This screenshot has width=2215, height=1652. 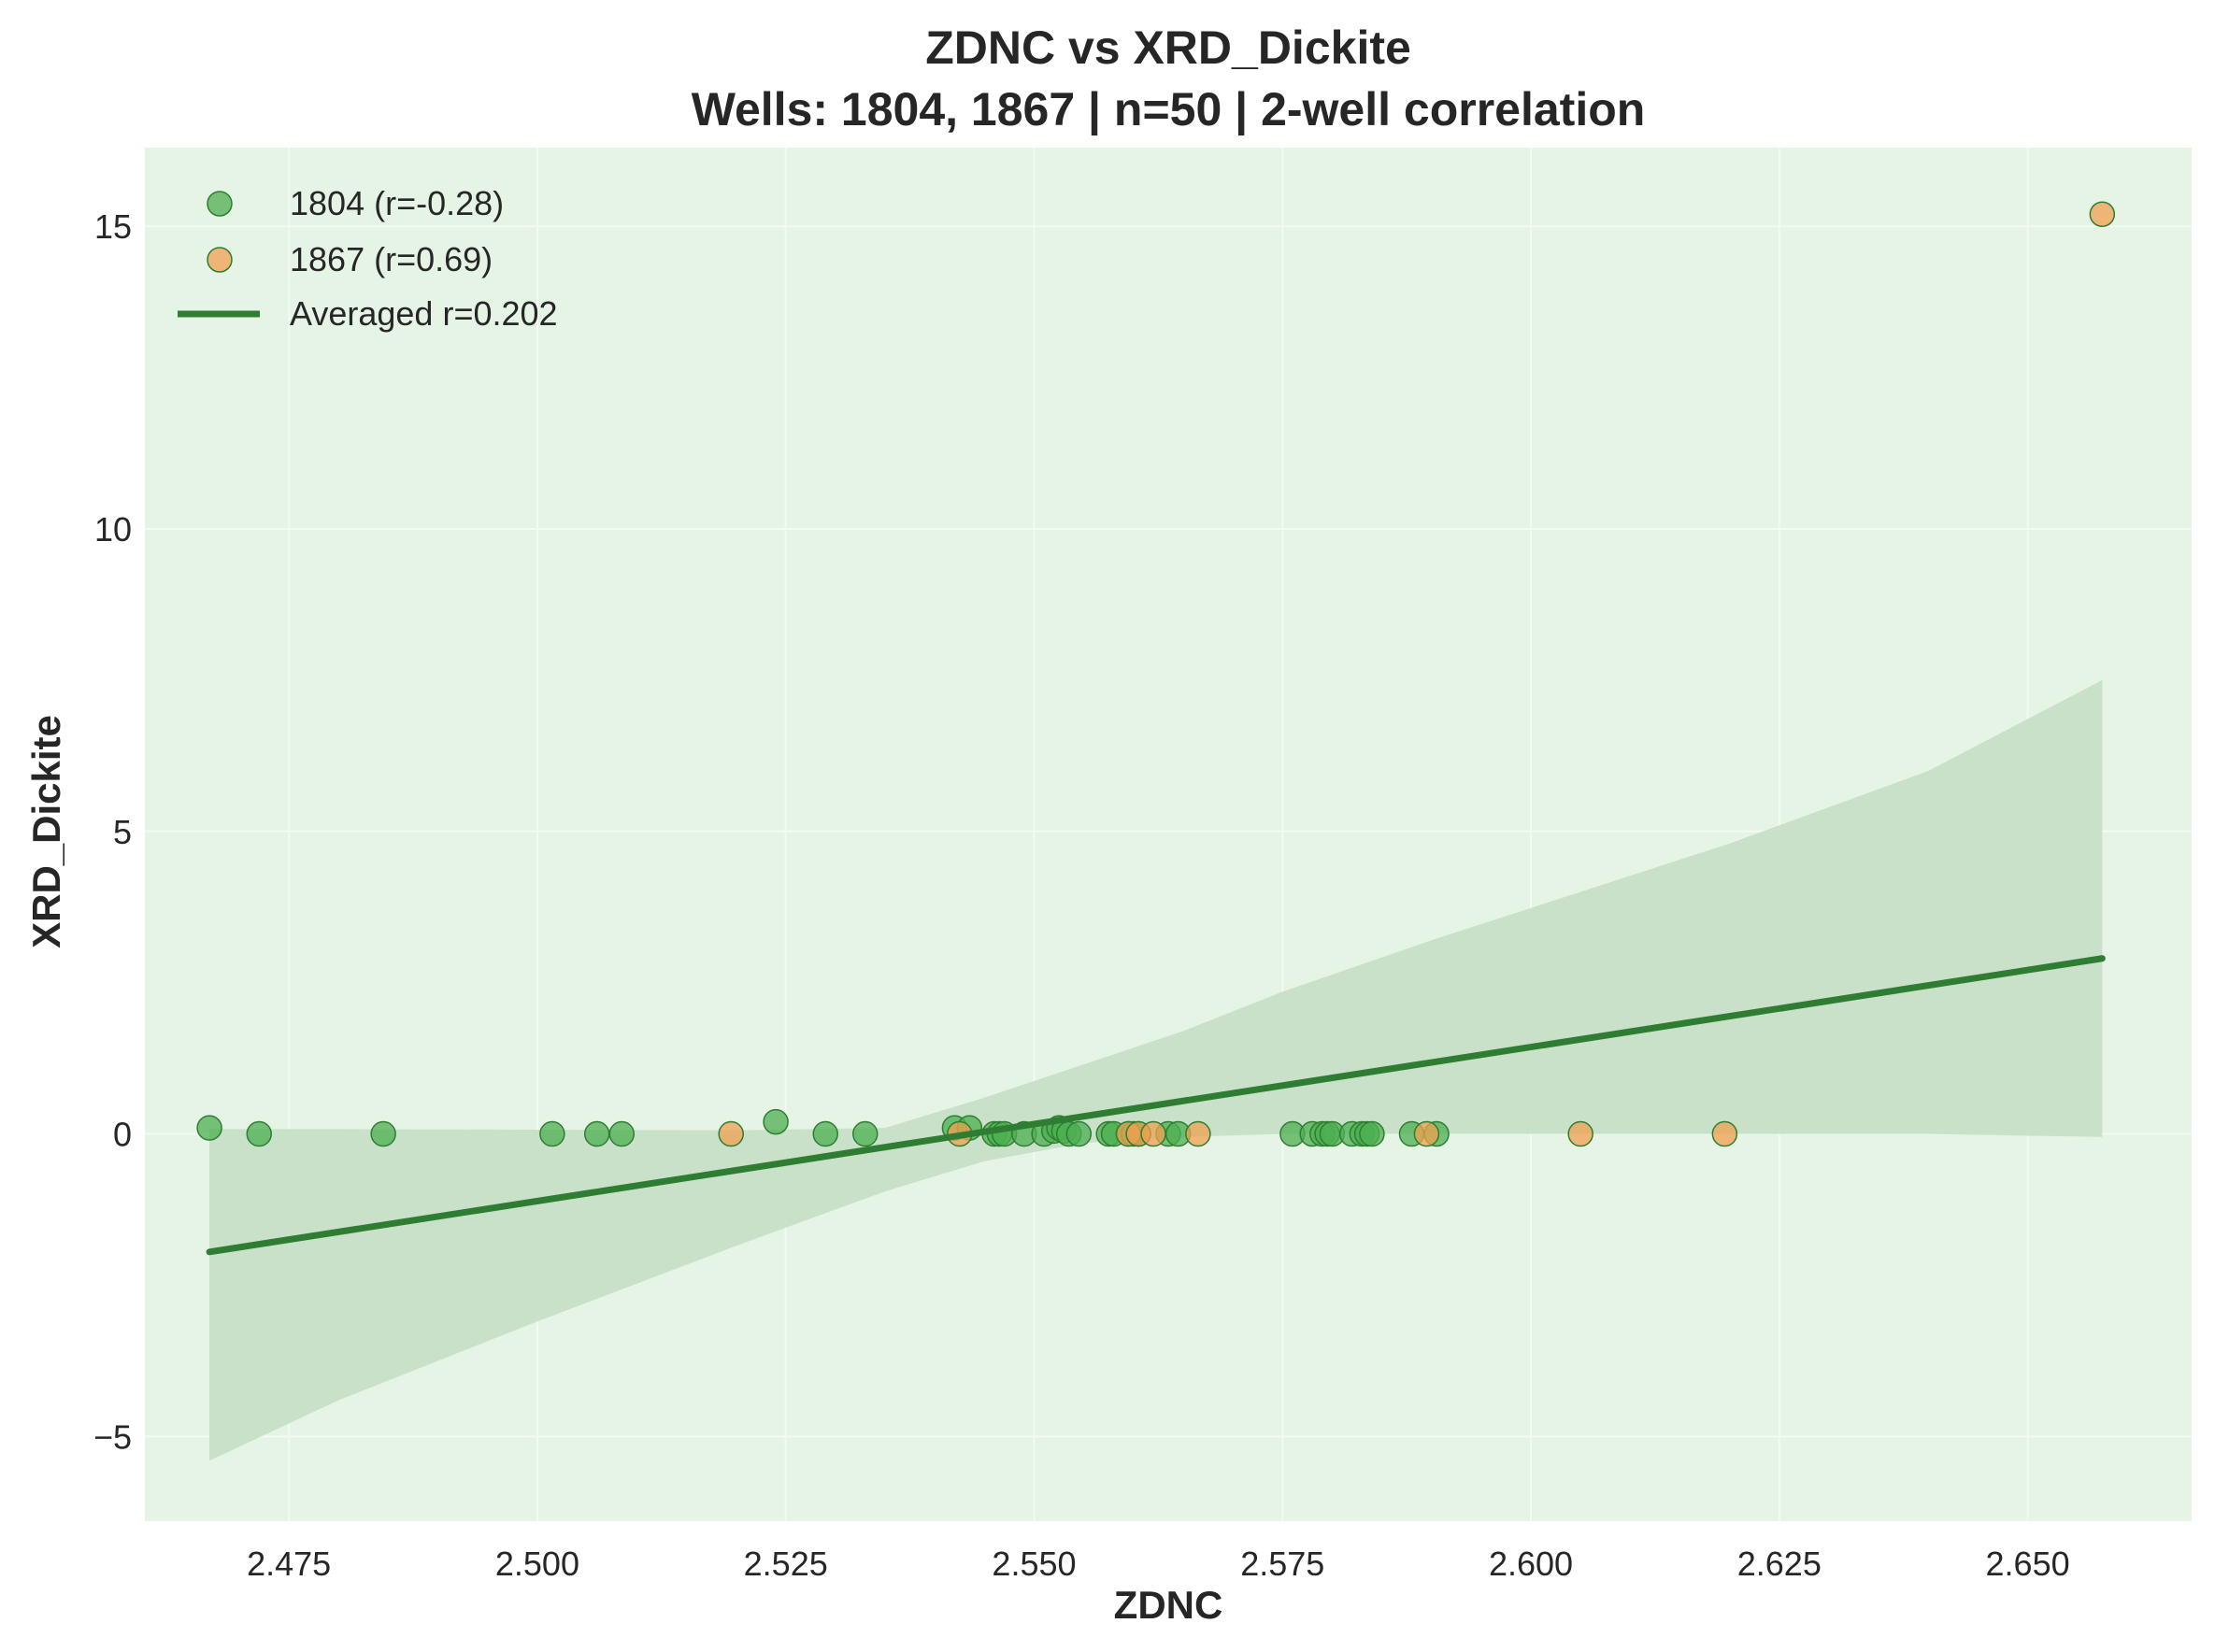 I want to click on y-axis-ticks: −5 0 5 10 15, so click(x=112, y=832).